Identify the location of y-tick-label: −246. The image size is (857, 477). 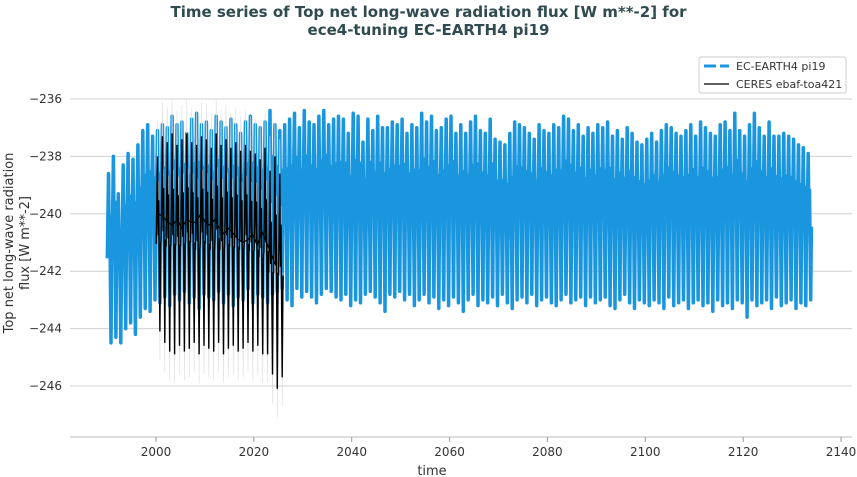
(45, 386).